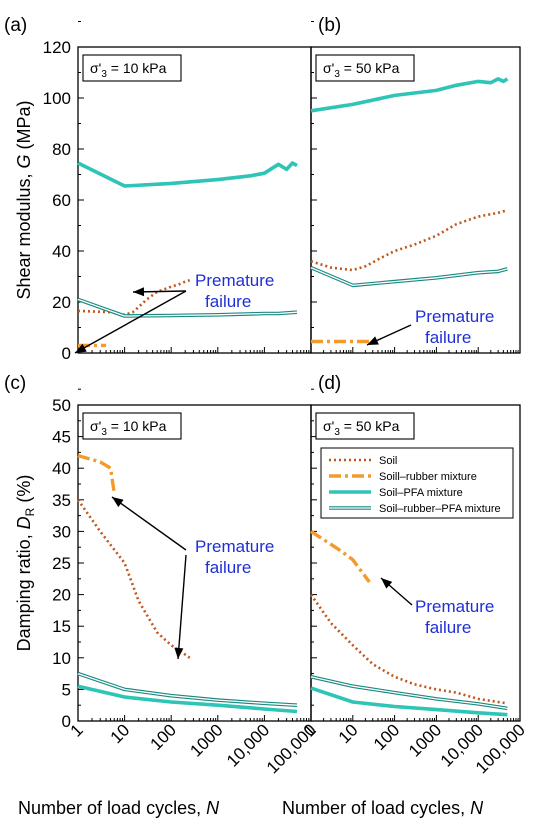 This screenshot has width=550, height=828. Describe the element at coordinates (206, 740) in the screenshot. I see `x-tick-label: 1000` at that location.